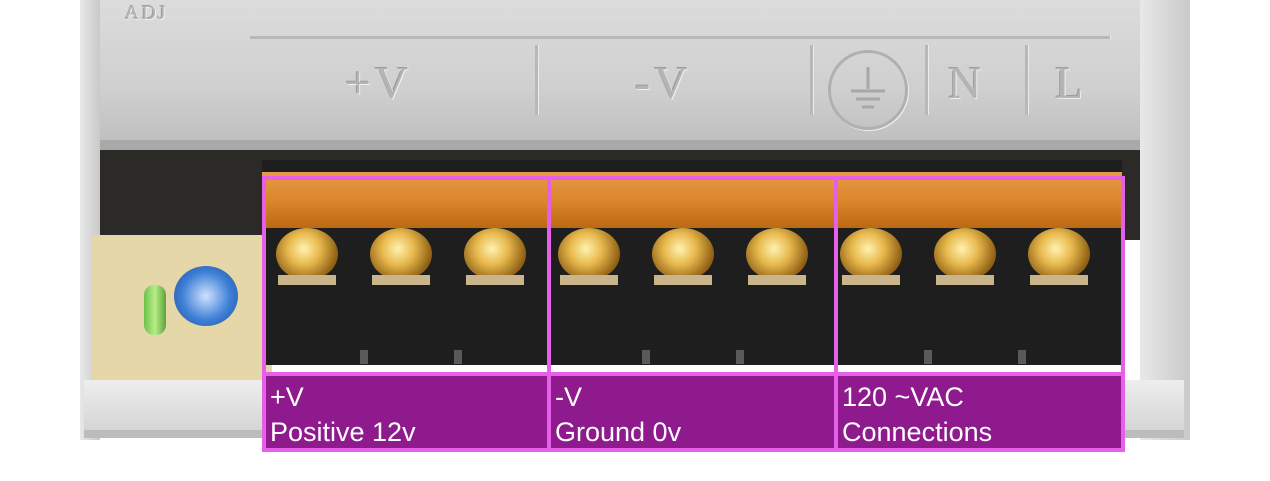 Image resolution: width=1270 pixels, height=481 pixels. I want to click on negative-marking: -V, so click(663, 82).